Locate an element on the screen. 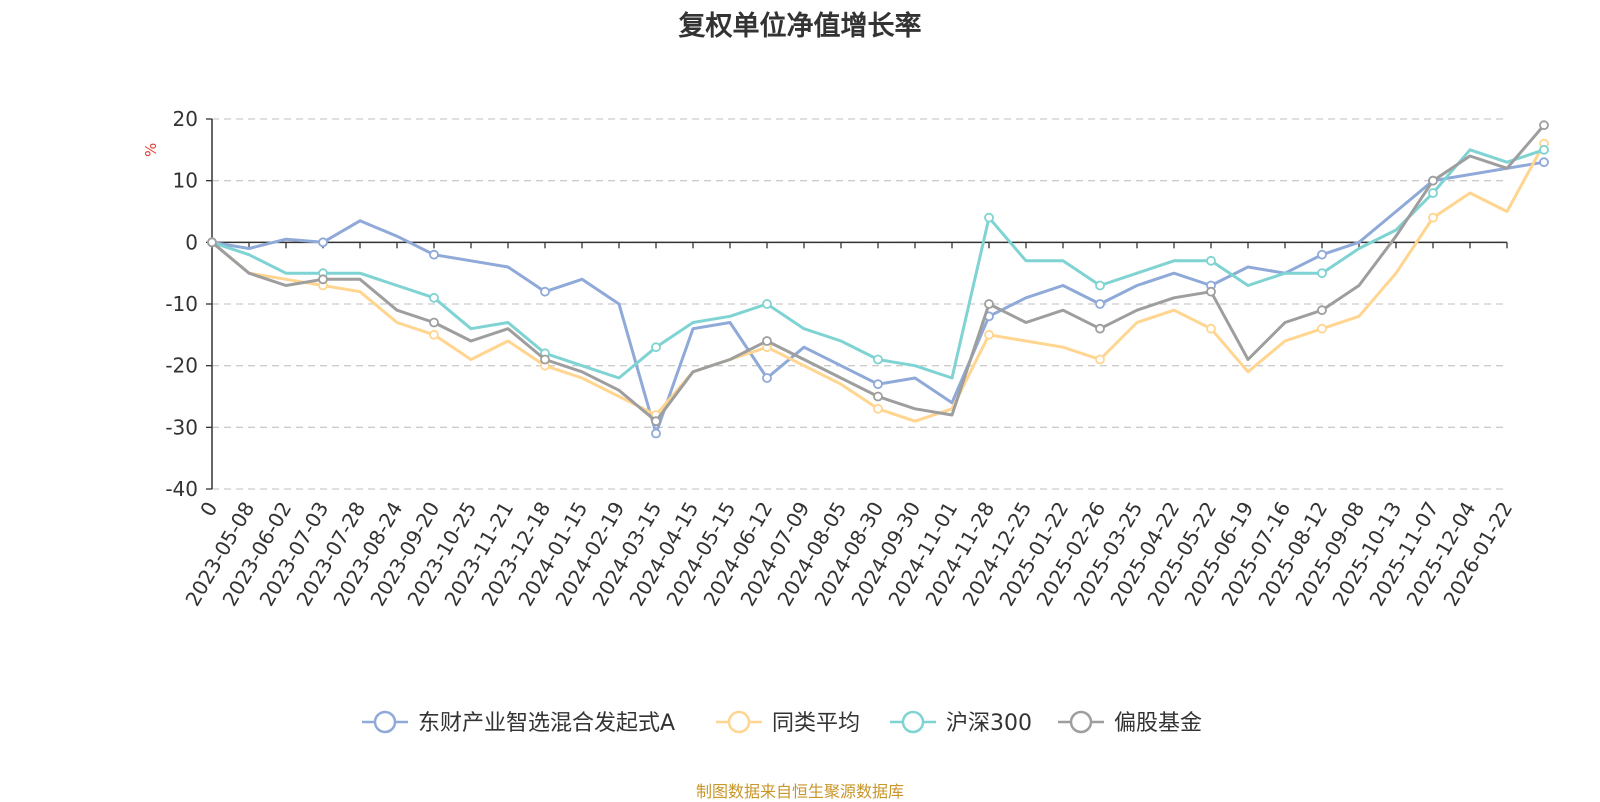 This screenshot has height=802, width=1600. source-footer: 制图数据来自恒生聚源数据库 is located at coordinates (799, 791).